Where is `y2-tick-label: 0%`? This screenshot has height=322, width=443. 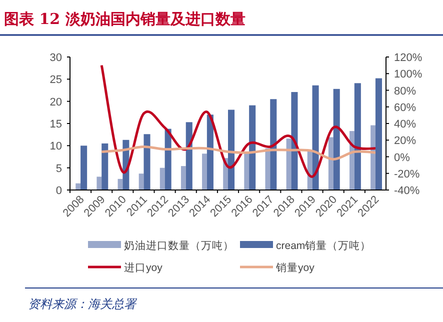 y2-tick-label: 0% is located at coordinates (402, 158).